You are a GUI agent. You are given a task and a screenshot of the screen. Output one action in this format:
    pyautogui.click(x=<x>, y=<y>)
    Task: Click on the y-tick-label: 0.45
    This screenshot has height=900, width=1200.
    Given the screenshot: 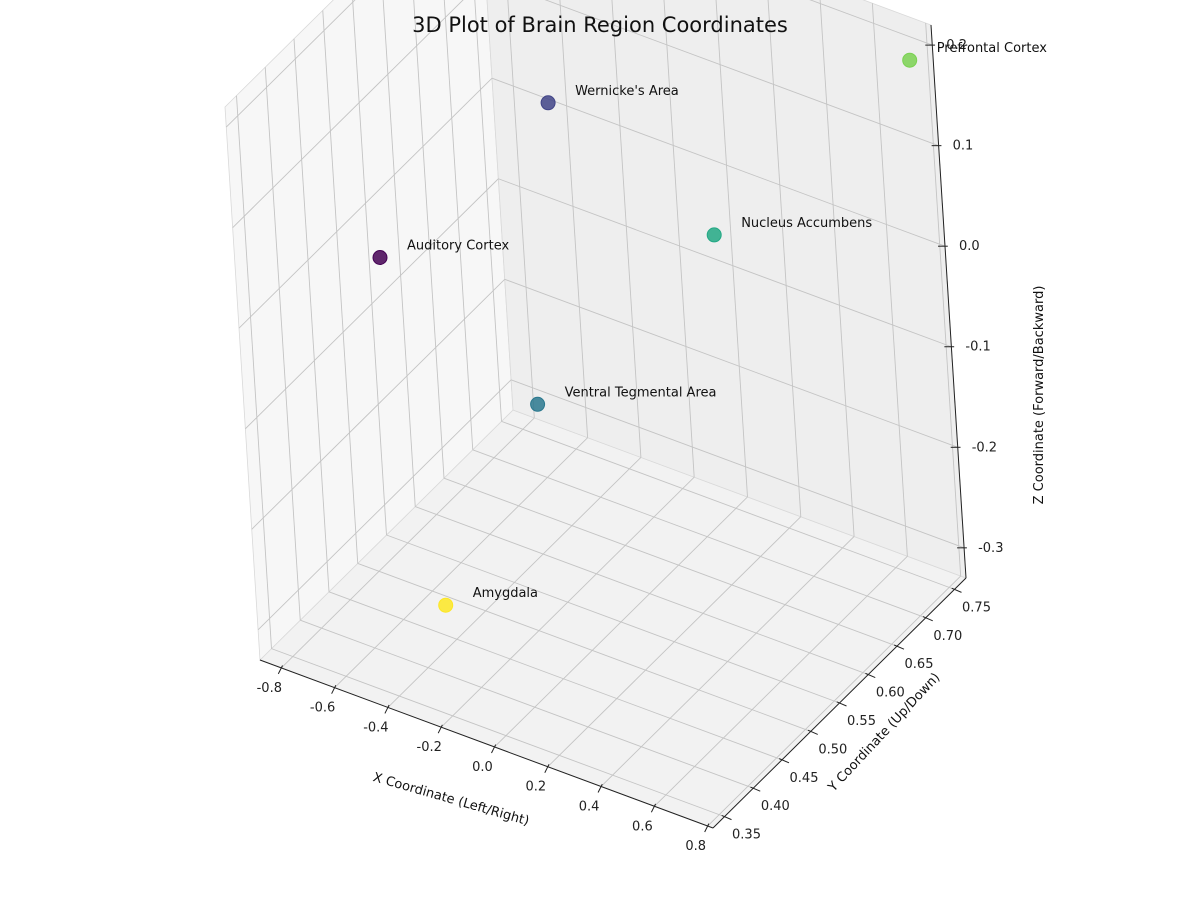 What is the action you would take?
    pyautogui.click(x=804, y=778)
    